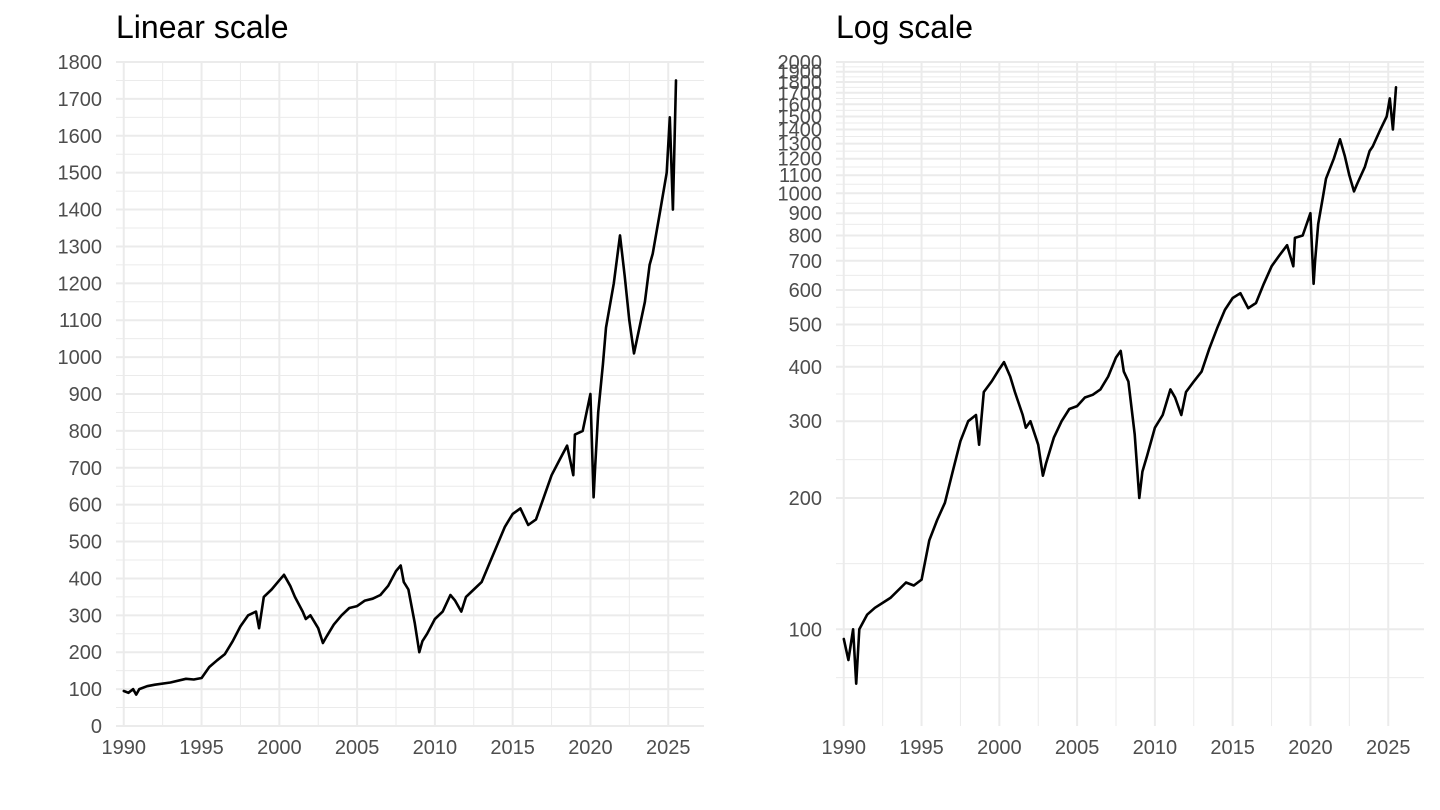 The image size is (1440, 810). What do you see at coordinates (1116, 748) in the screenshot?
I see `log-x-axis: 1990 1995 2000 2005 2010 2015 2020 2025` at bounding box center [1116, 748].